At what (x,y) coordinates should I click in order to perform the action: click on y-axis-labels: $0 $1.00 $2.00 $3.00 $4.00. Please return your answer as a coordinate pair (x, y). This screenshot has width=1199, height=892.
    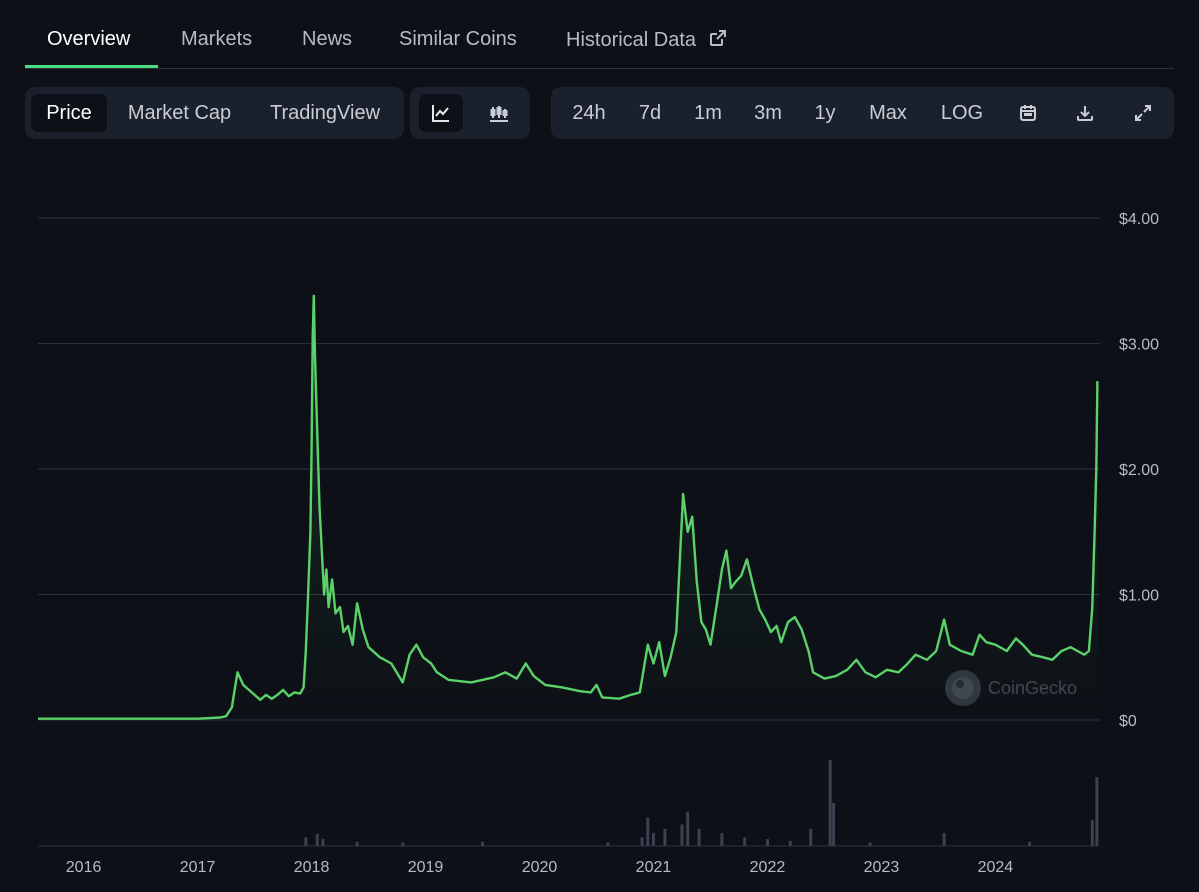
    Looking at the image, I should click on (1139, 470).